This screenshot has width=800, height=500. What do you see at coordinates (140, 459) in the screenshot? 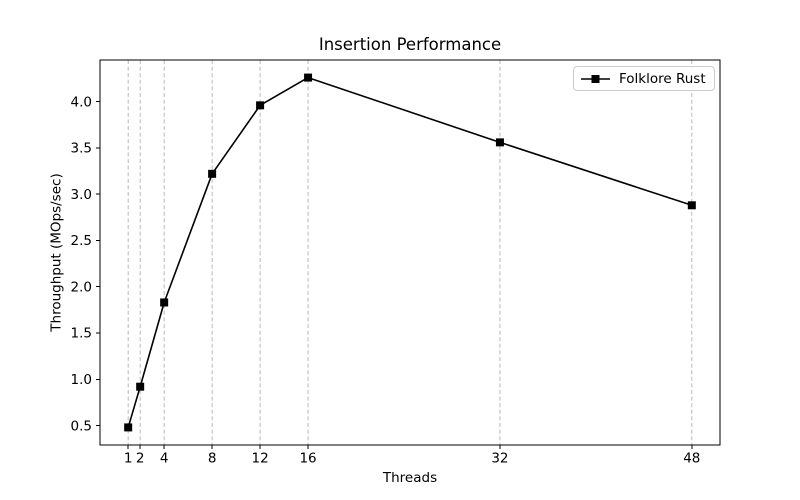
I see `x-tick-label: 2` at bounding box center [140, 459].